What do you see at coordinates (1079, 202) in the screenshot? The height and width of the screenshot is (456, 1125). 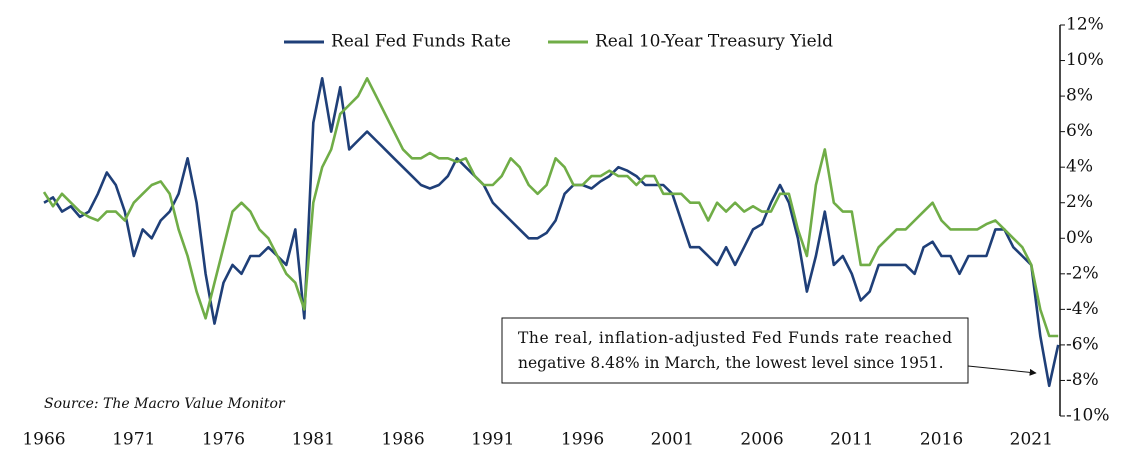 I see `y-tick-label: 2%` at bounding box center [1079, 202].